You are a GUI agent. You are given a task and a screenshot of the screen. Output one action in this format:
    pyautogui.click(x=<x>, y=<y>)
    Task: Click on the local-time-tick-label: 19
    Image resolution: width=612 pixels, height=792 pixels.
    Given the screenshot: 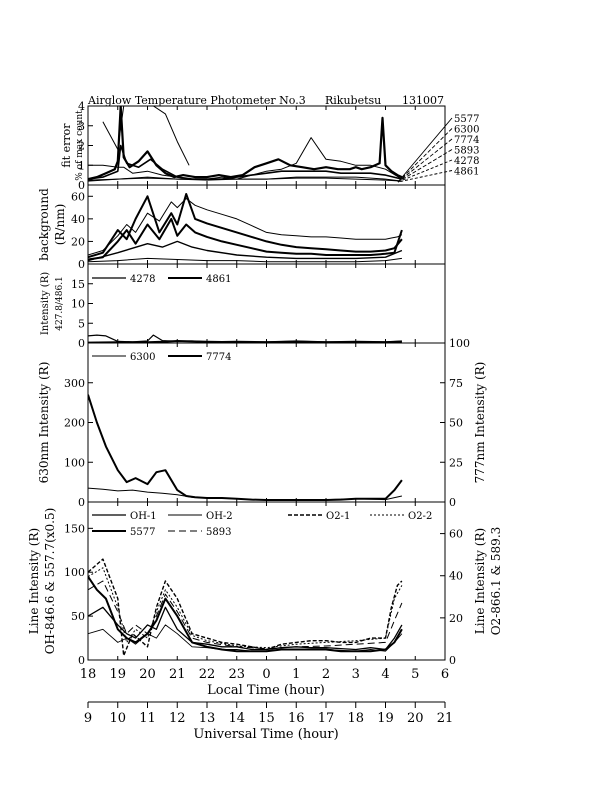 What is the action you would take?
    pyautogui.click(x=117, y=674)
    